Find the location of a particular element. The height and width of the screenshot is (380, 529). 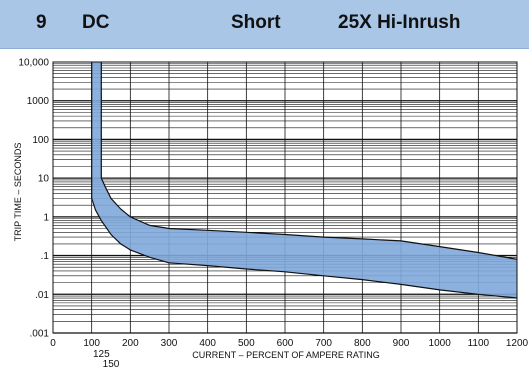

curve-name: 25X Hi-Inrush is located at coordinates (399, 22).